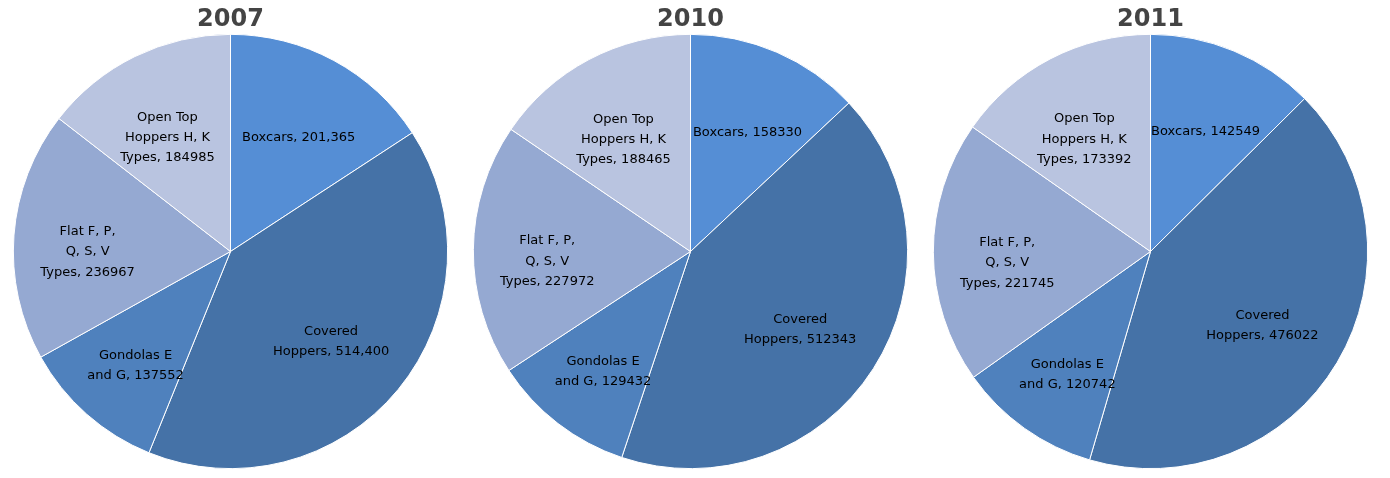  I want to click on chart-title: 2011, so click(1150, 17).